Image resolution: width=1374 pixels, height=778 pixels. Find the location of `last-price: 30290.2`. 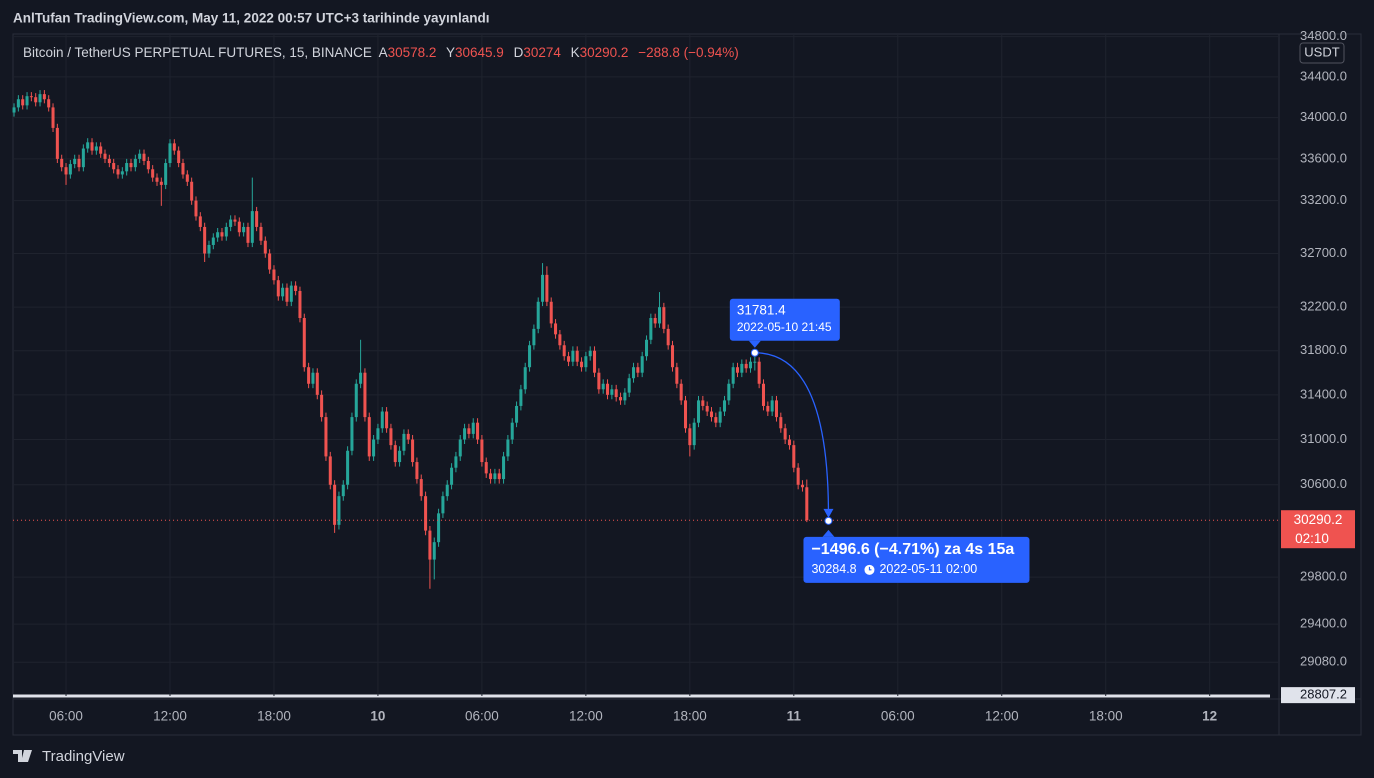

last-price: 30290.2 is located at coordinates (1318, 519).